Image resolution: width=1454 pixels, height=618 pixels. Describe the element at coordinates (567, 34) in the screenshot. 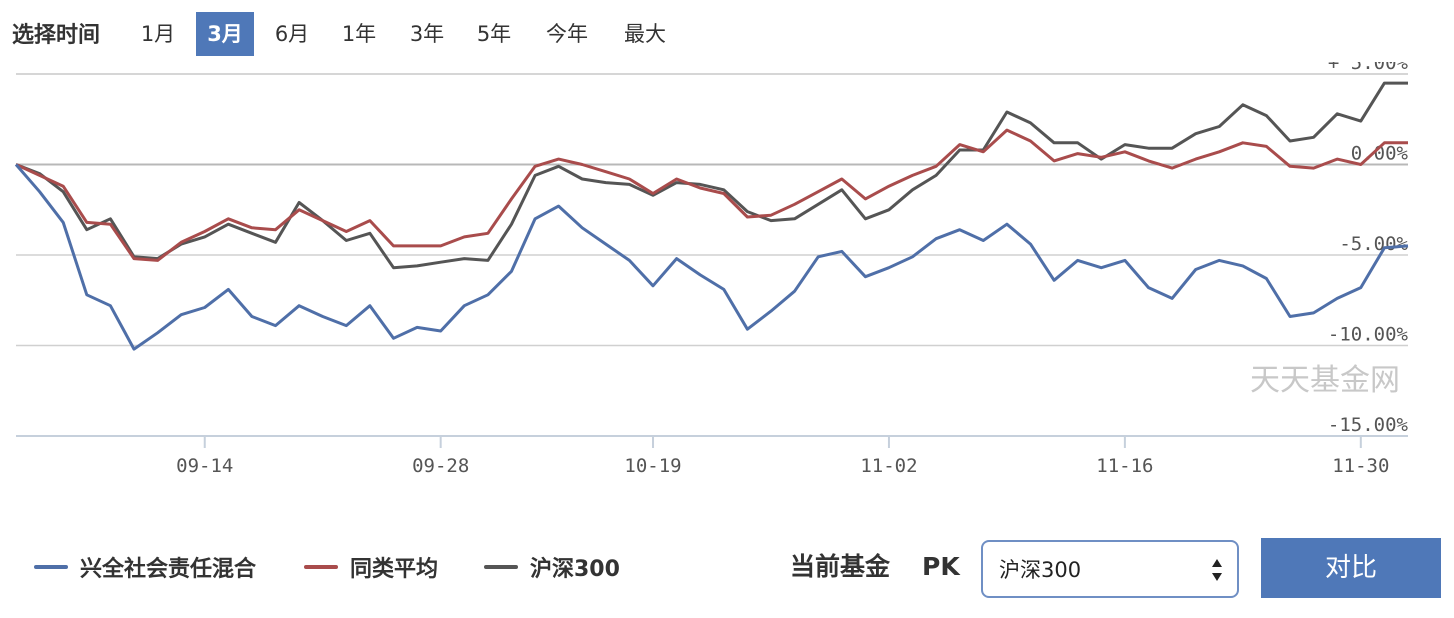

I see `range-ytd-button: 今年` at that location.